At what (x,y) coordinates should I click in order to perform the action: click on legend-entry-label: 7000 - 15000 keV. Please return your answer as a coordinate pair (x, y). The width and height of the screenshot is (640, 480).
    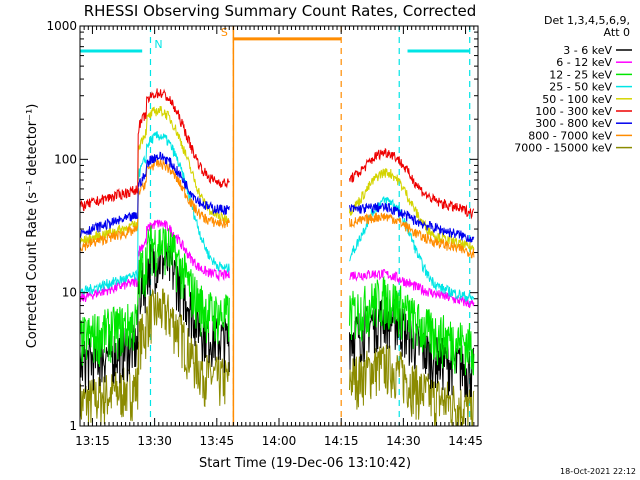
    Looking at the image, I should click on (563, 148).